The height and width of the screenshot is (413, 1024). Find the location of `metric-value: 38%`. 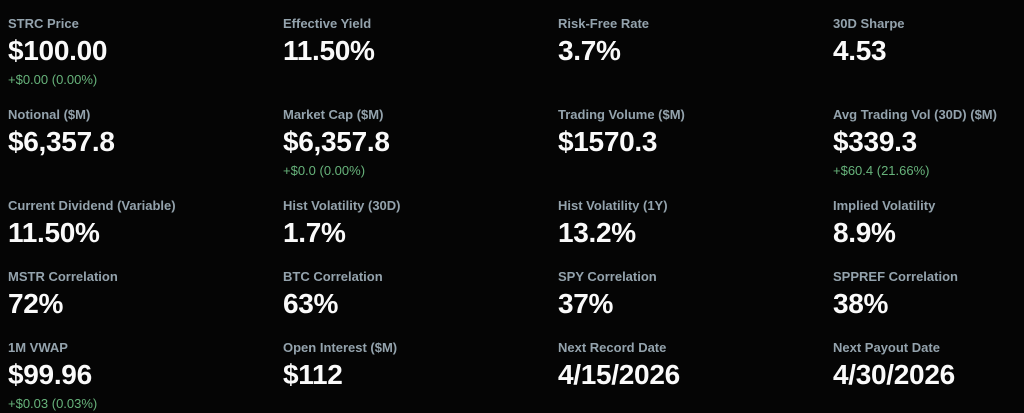

metric-value: 38% is located at coordinates (861, 303).